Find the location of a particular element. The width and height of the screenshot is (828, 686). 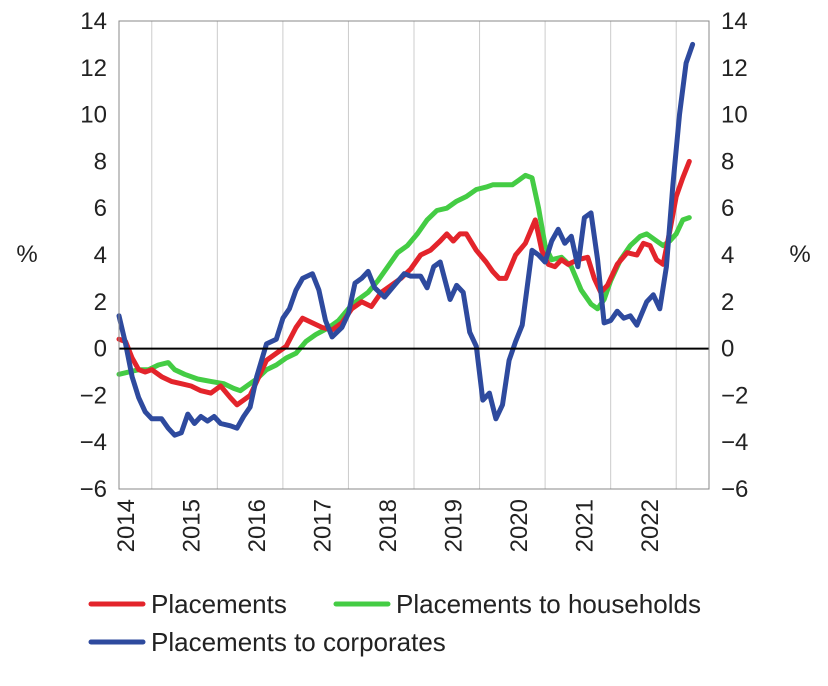

left-y-tick-label: −6 is located at coordinates (93, 489).